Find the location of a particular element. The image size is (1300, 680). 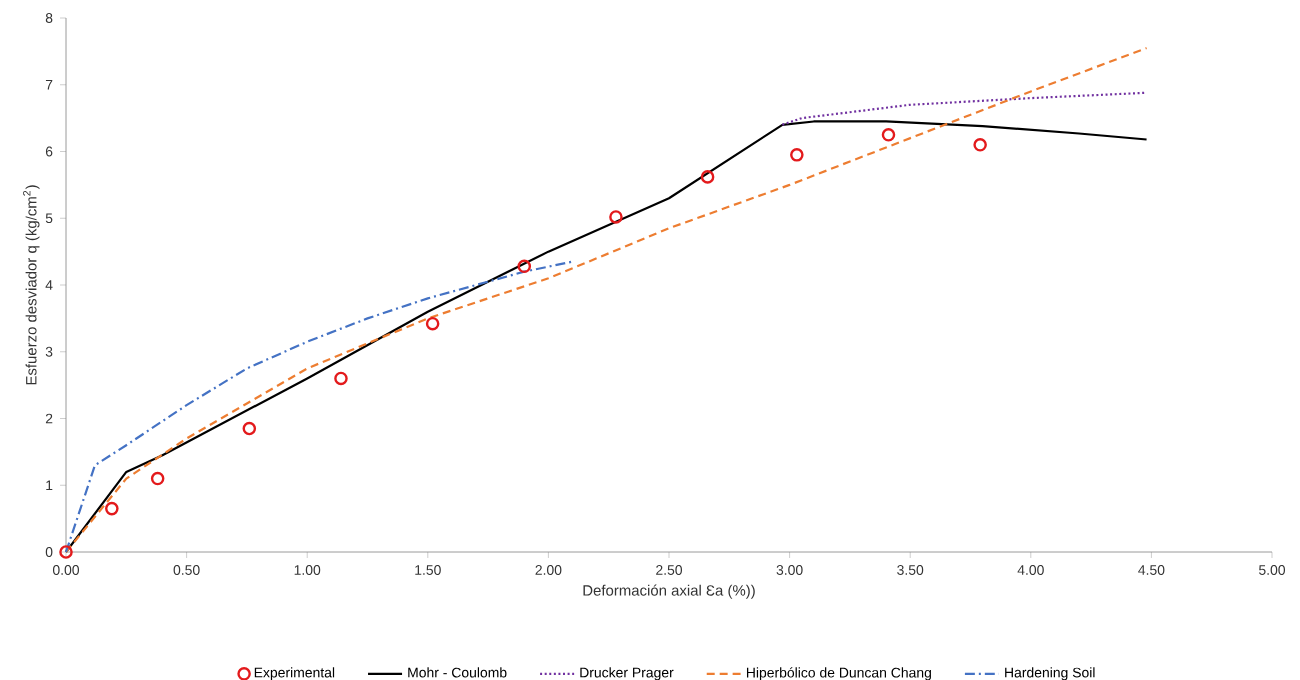

line-series is located at coordinates (964, 108).